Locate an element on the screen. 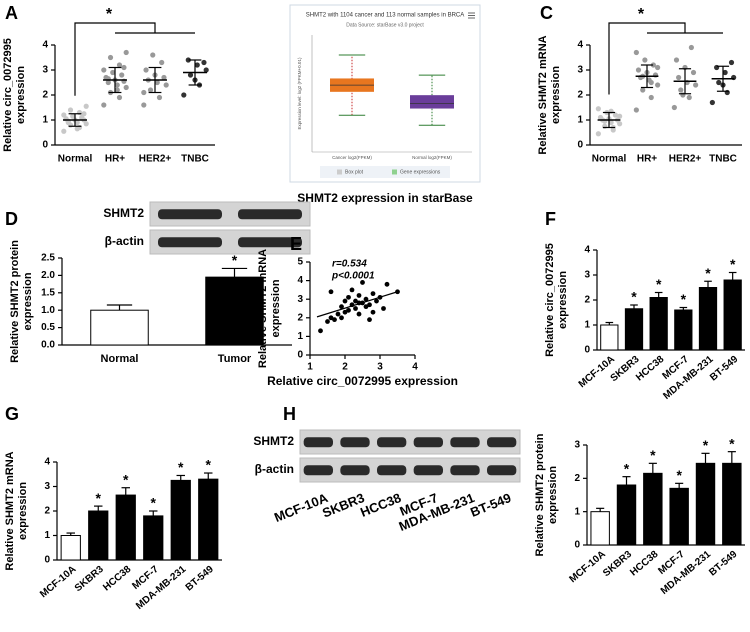  x-axis-label: Relative circ_0072995 expression is located at coordinates (362, 381).